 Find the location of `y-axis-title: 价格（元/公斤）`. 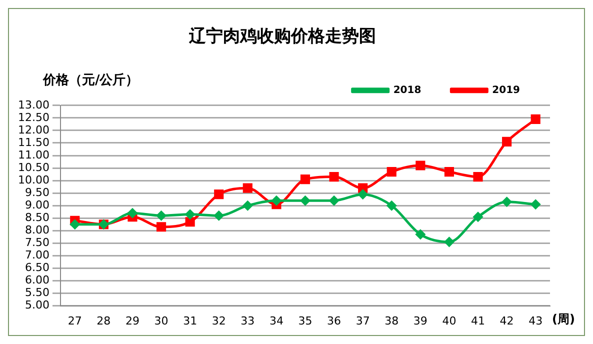

y-axis-title: 价格（元/公斤） is located at coordinates (90, 80).